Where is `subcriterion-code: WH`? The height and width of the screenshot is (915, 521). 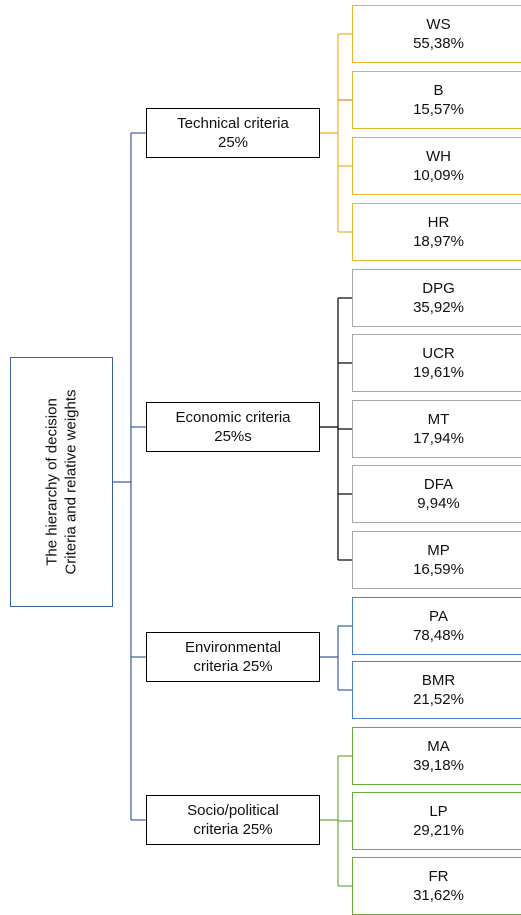
subcriterion-code: WH is located at coordinates (438, 156).